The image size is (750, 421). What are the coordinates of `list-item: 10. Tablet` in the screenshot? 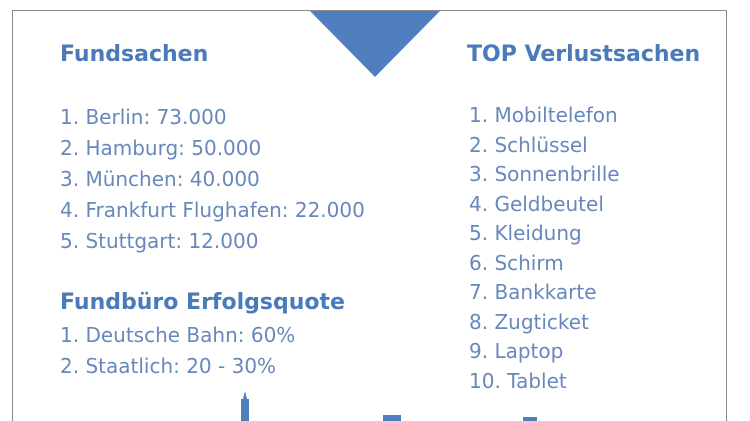 It's located at (518, 380).